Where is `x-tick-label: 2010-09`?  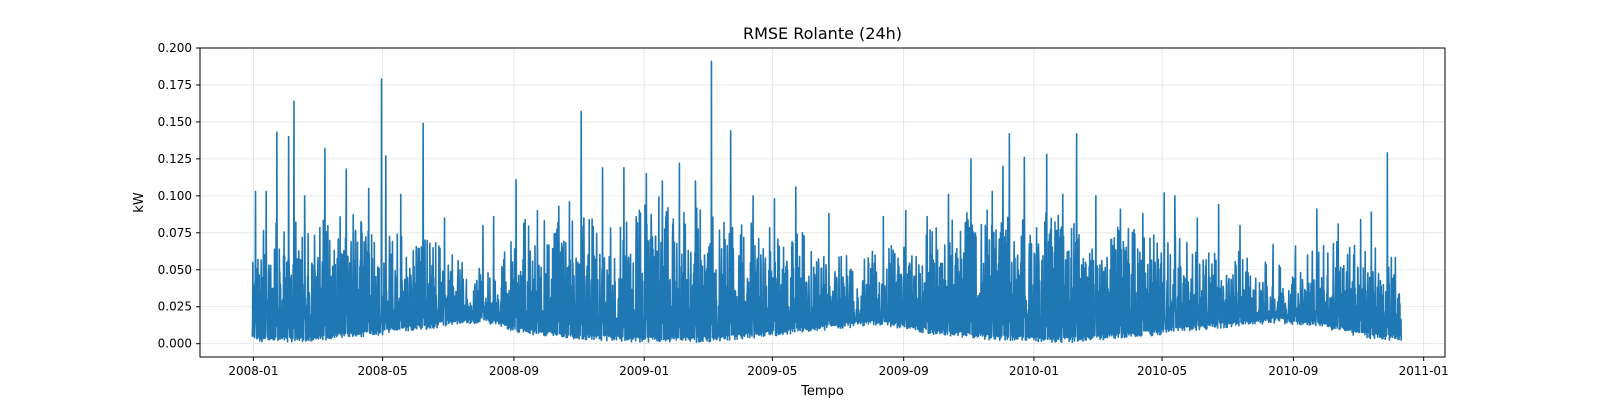
x-tick-label: 2010-09 is located at coordinates (1293, 371).